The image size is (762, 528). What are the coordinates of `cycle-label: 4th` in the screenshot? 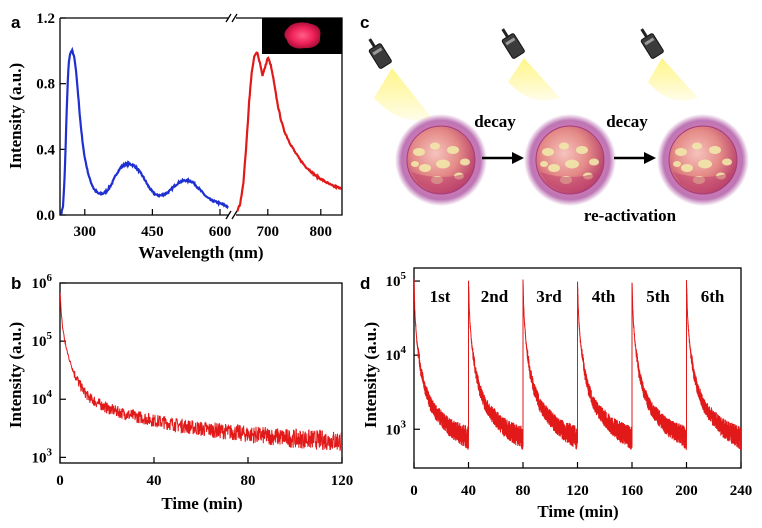 It's located at (604, 296).